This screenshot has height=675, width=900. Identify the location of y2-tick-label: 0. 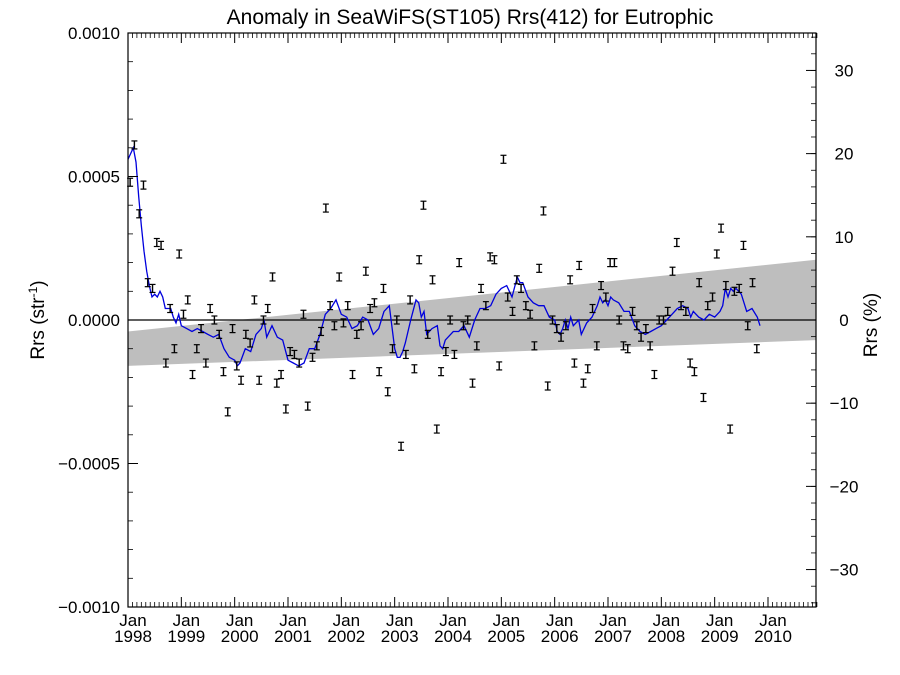
(843, 320).